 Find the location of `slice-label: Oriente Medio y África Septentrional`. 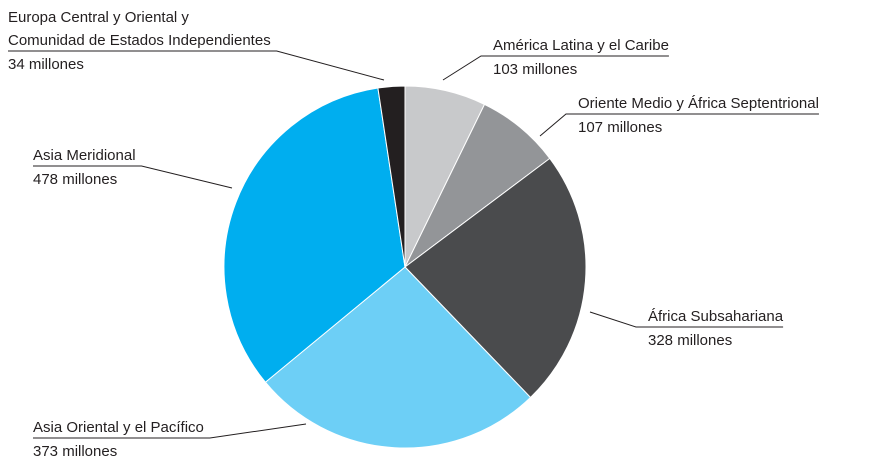

slice-label: Oriente Medio y África Septentrional is located at coordinates (698, 103).